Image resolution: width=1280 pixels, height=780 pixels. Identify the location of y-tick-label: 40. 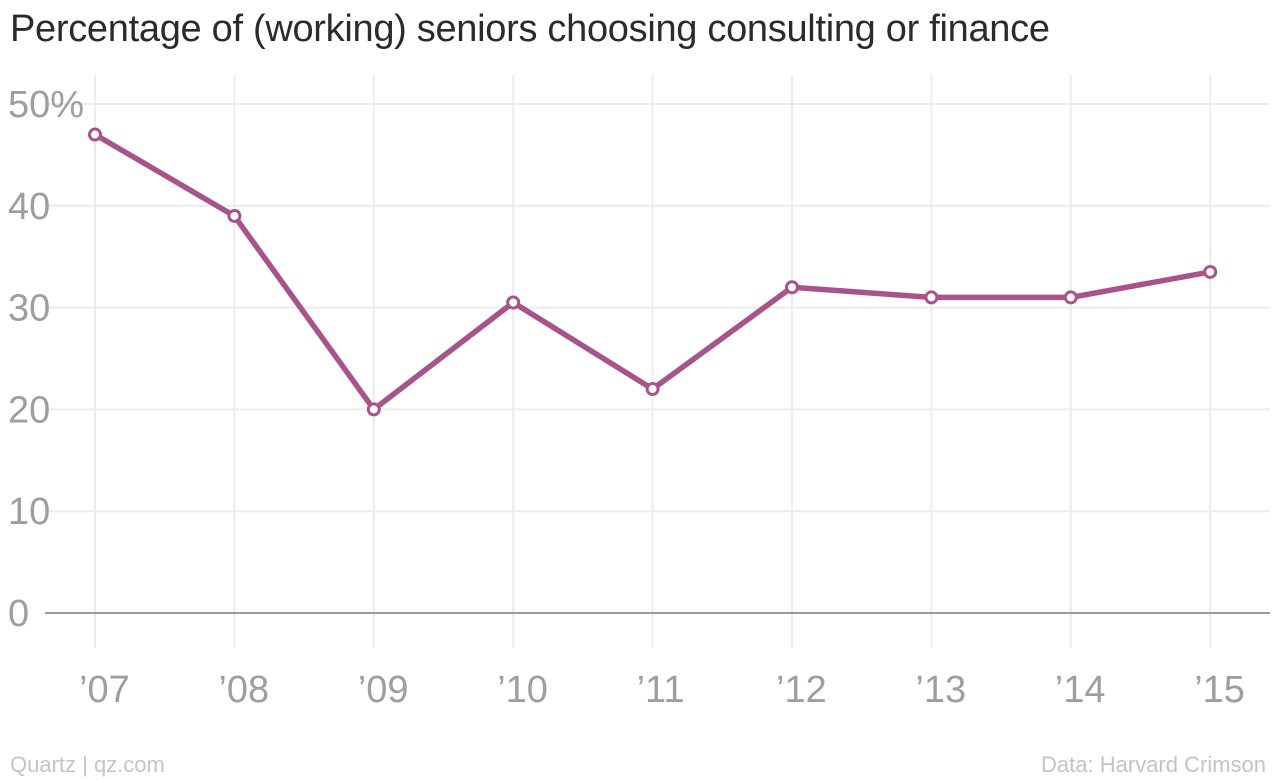
(29, 207).